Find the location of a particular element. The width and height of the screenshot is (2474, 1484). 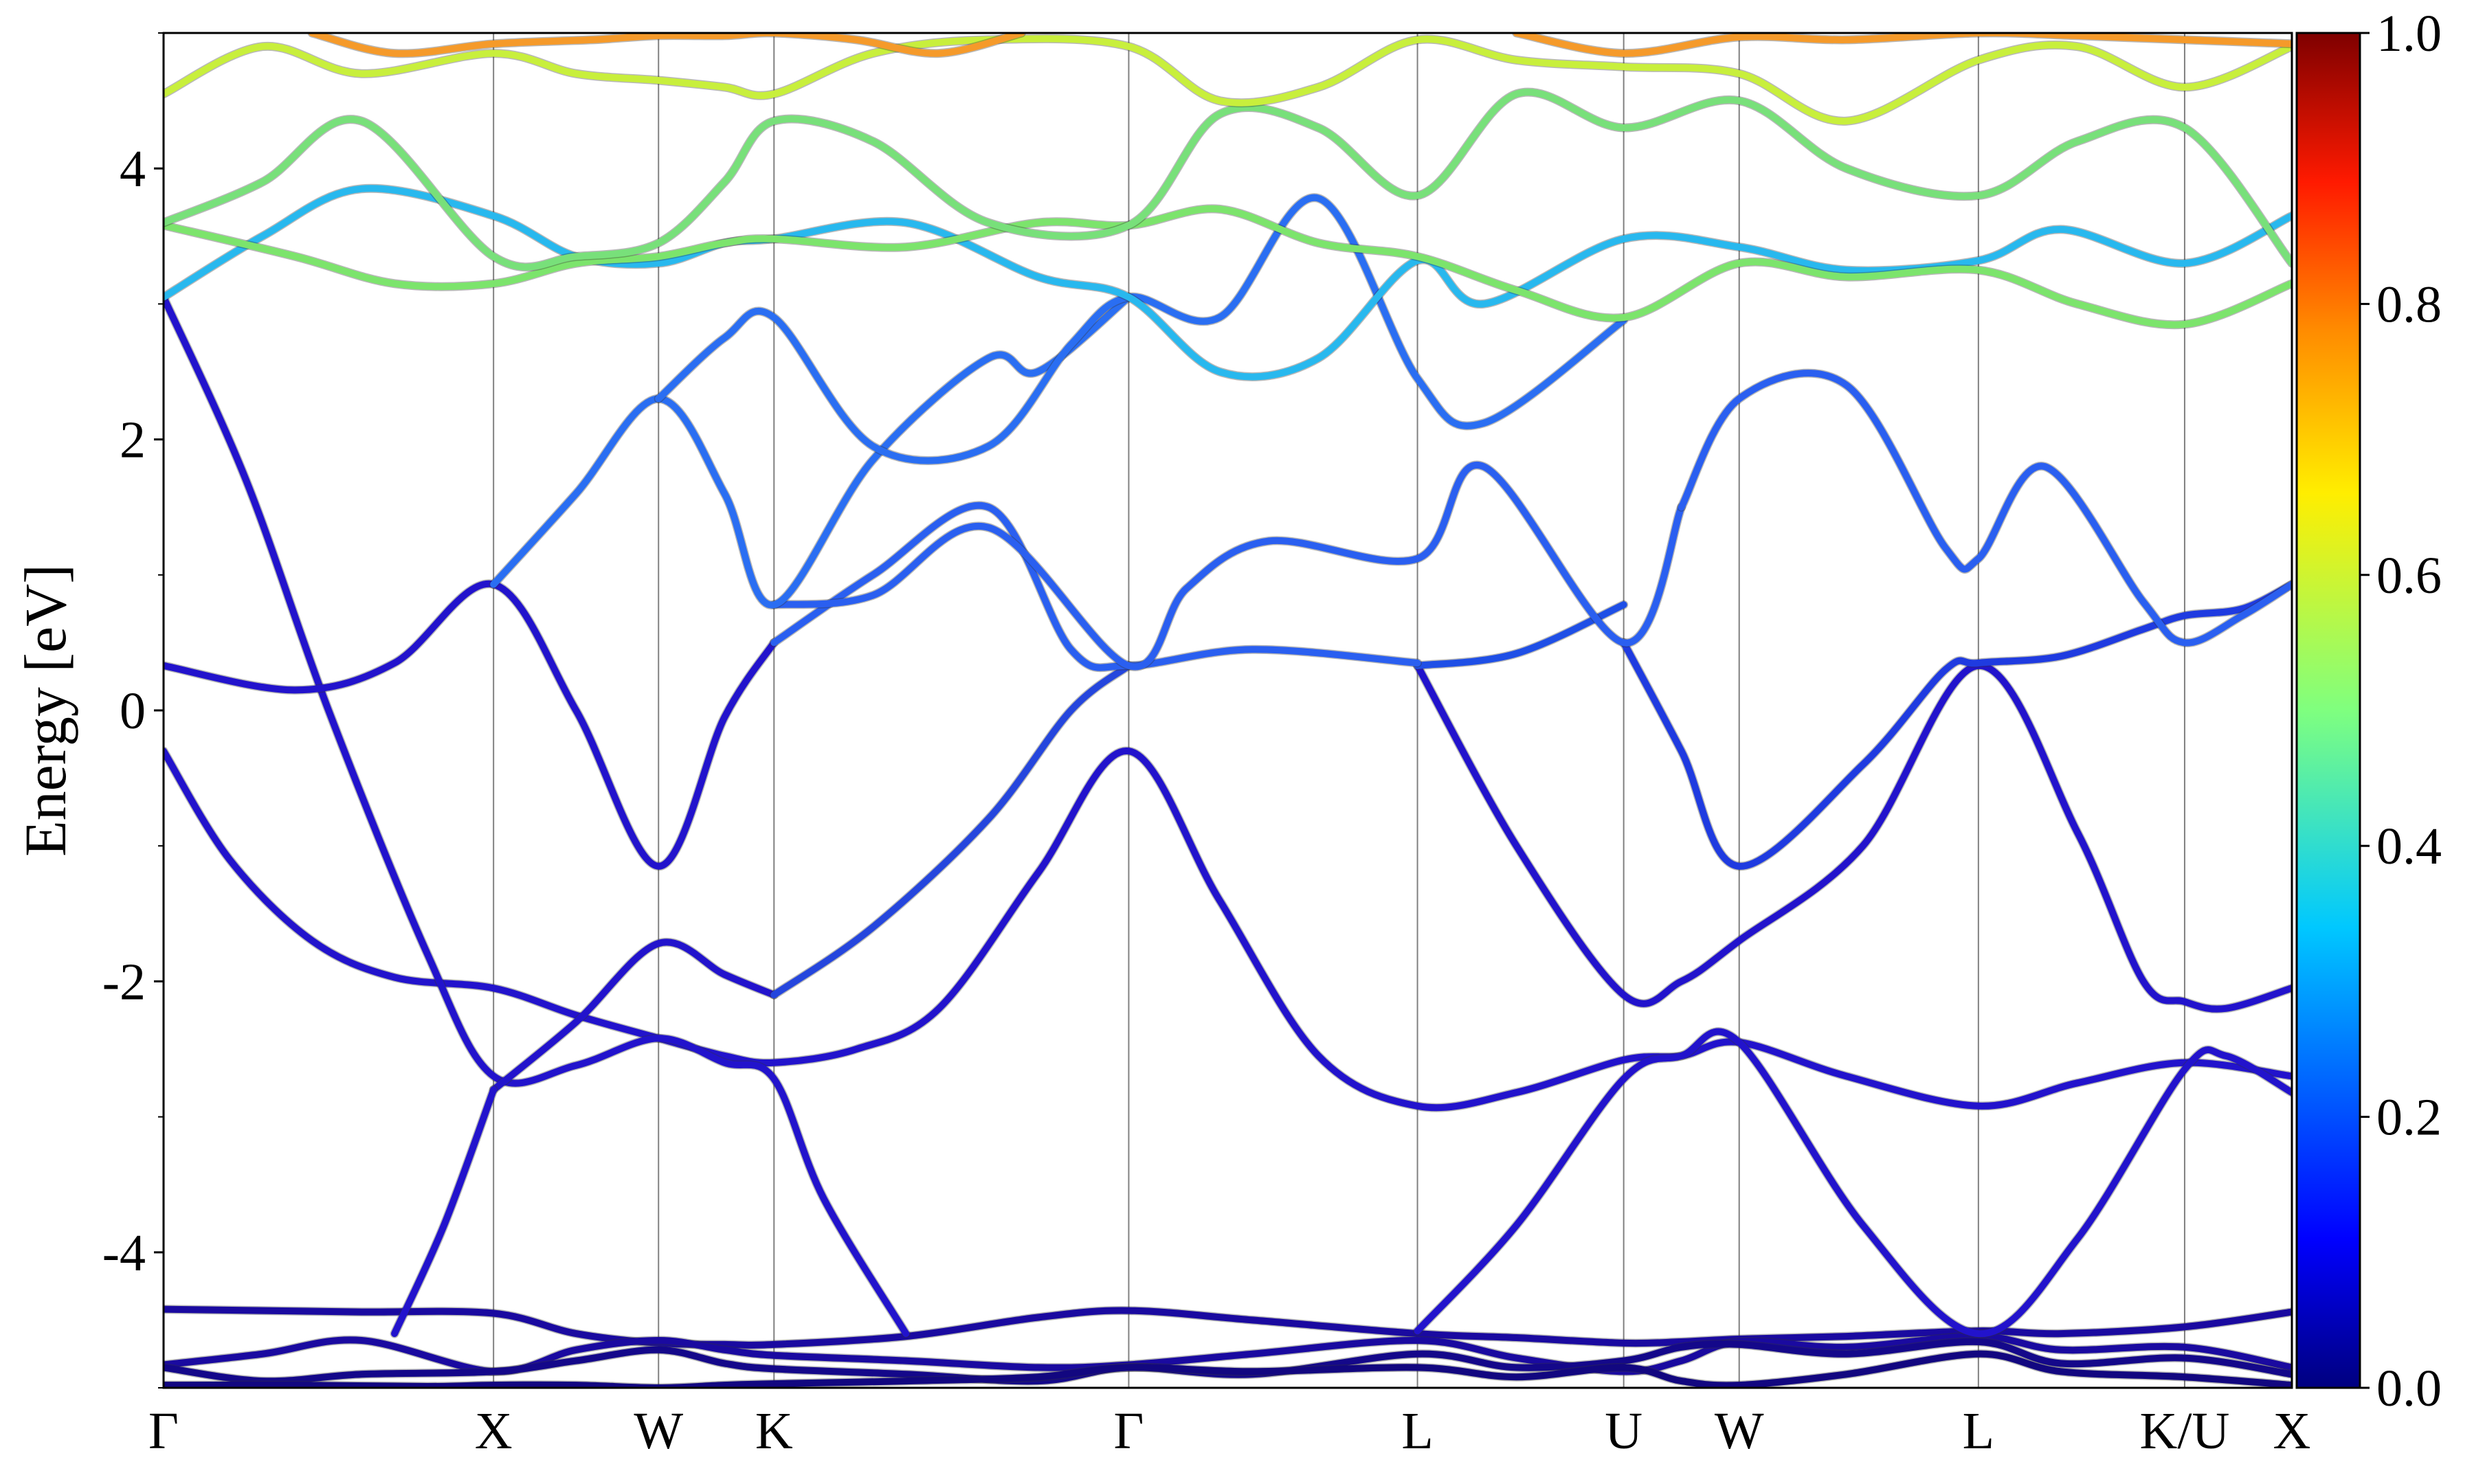

colorbar-tick-label: 0.4 is located at coordinates (2409, 846).